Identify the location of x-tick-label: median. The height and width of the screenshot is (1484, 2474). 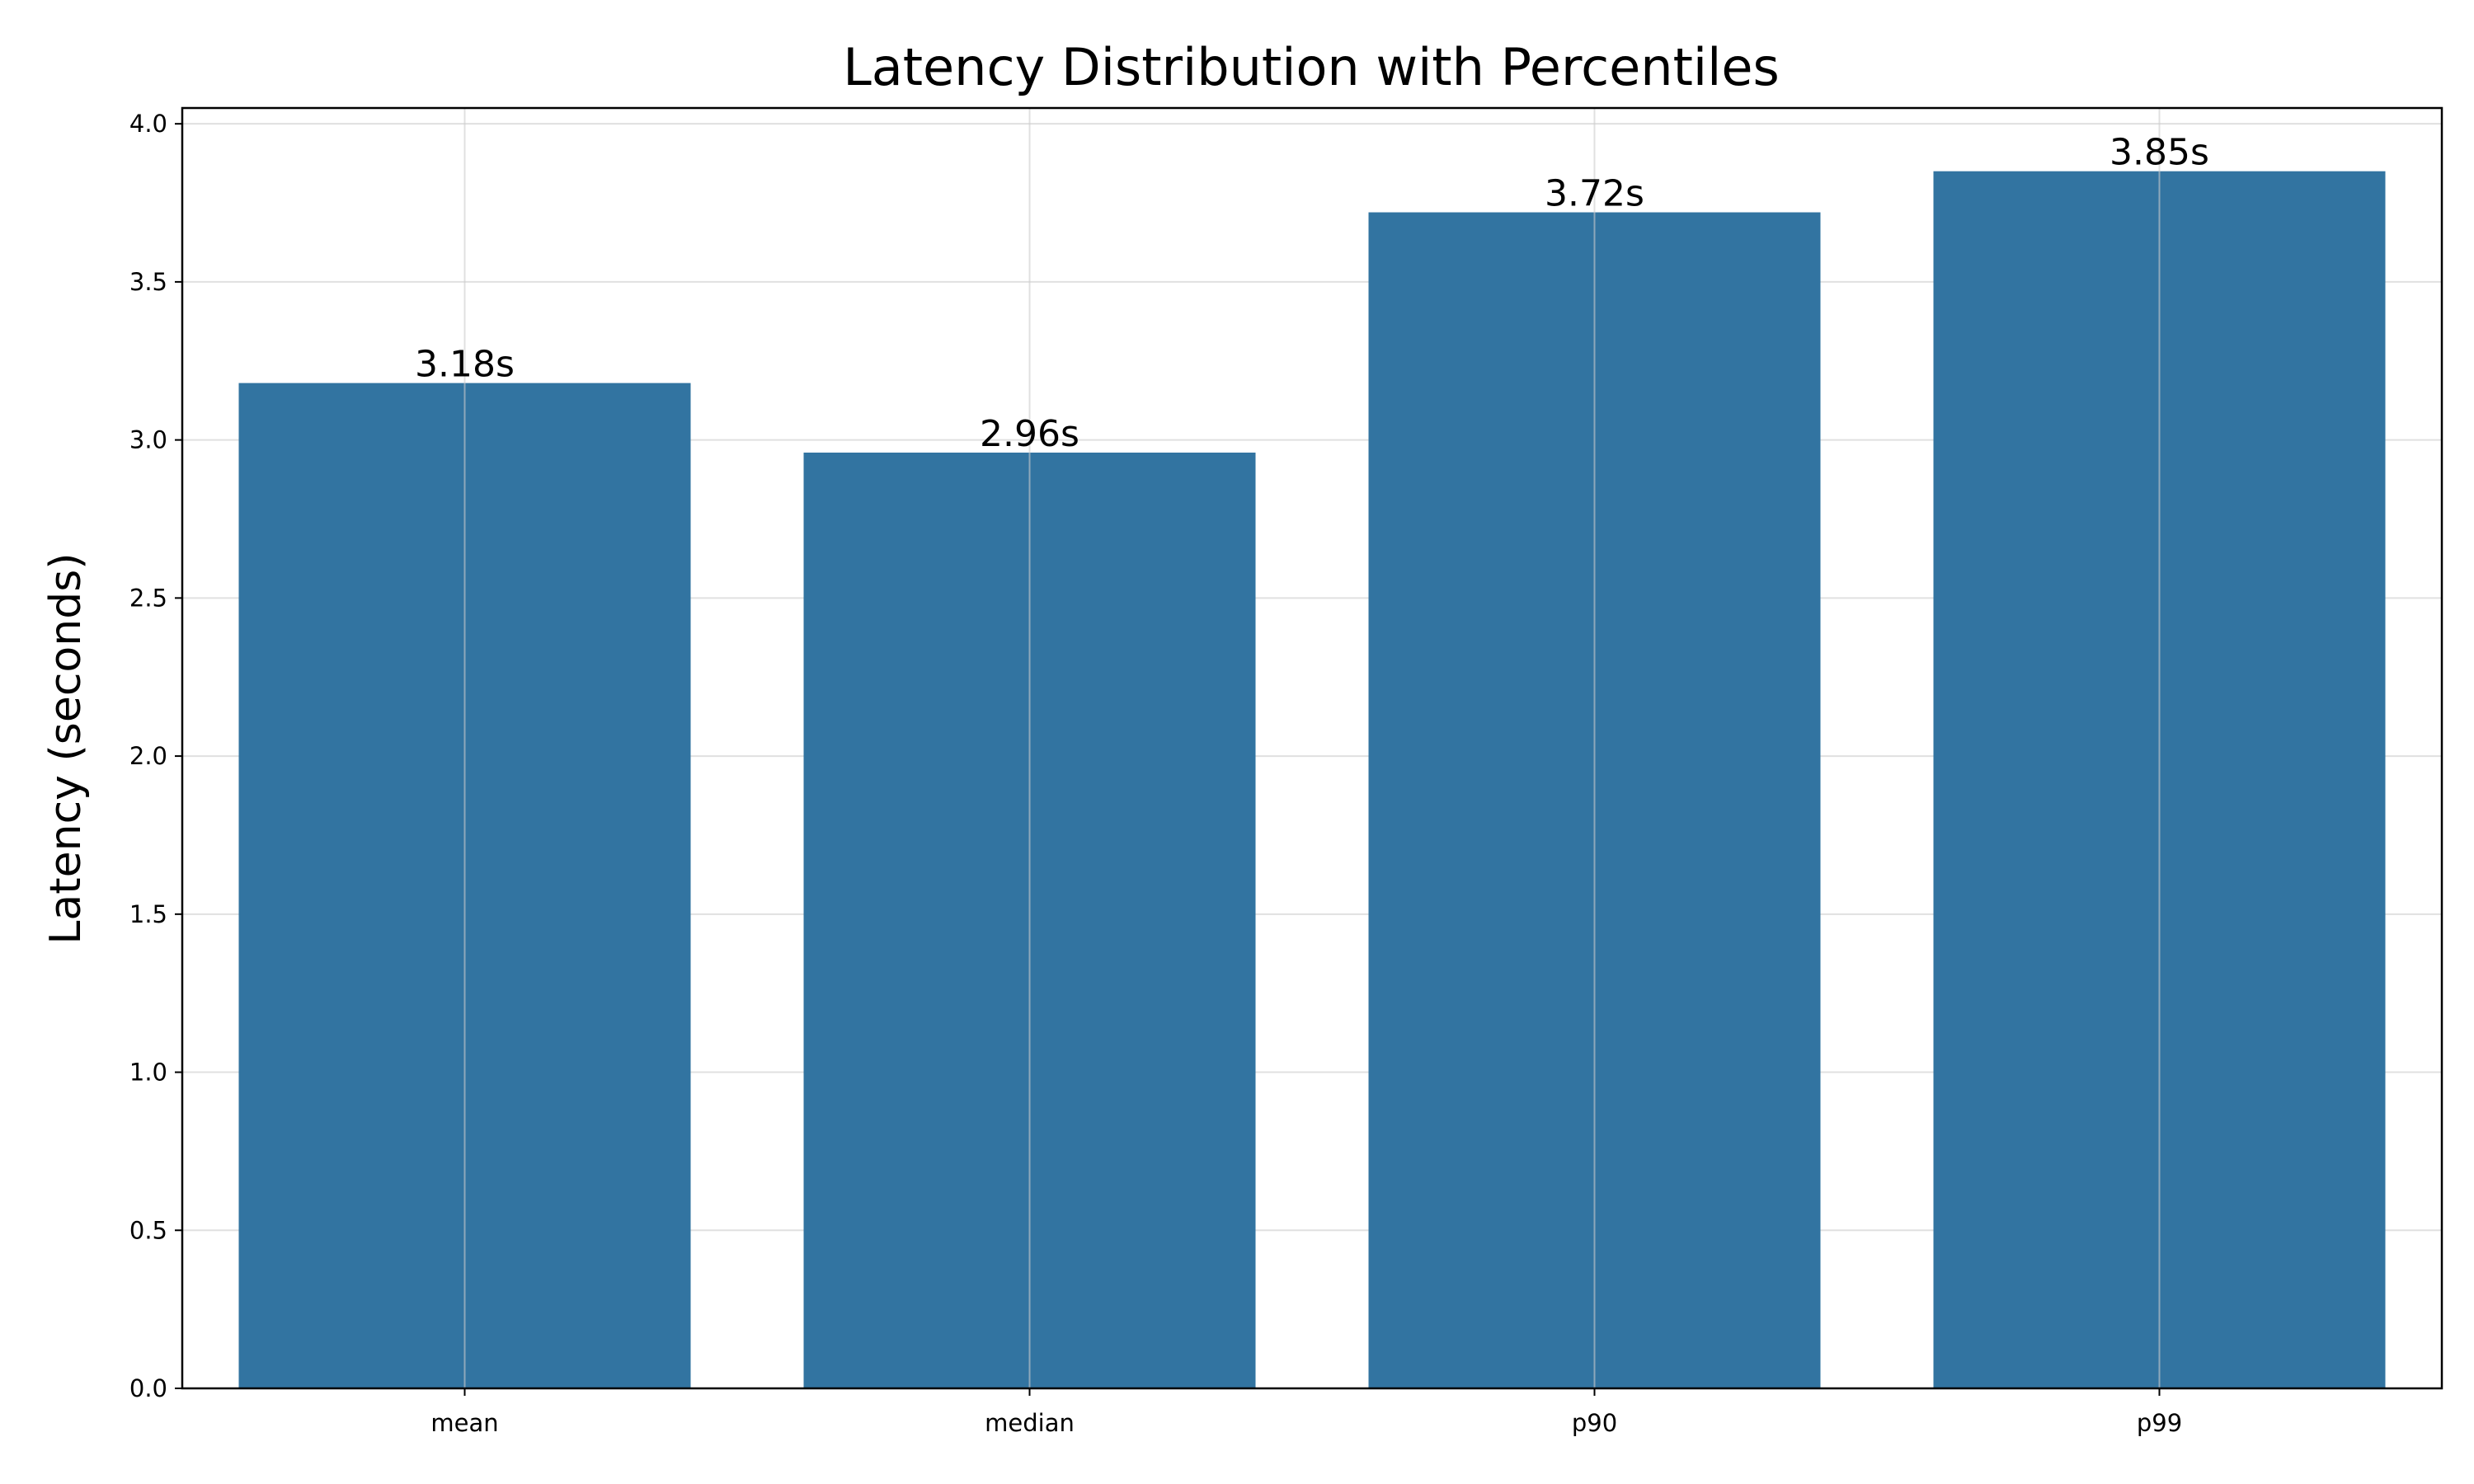
(1030, 1423).